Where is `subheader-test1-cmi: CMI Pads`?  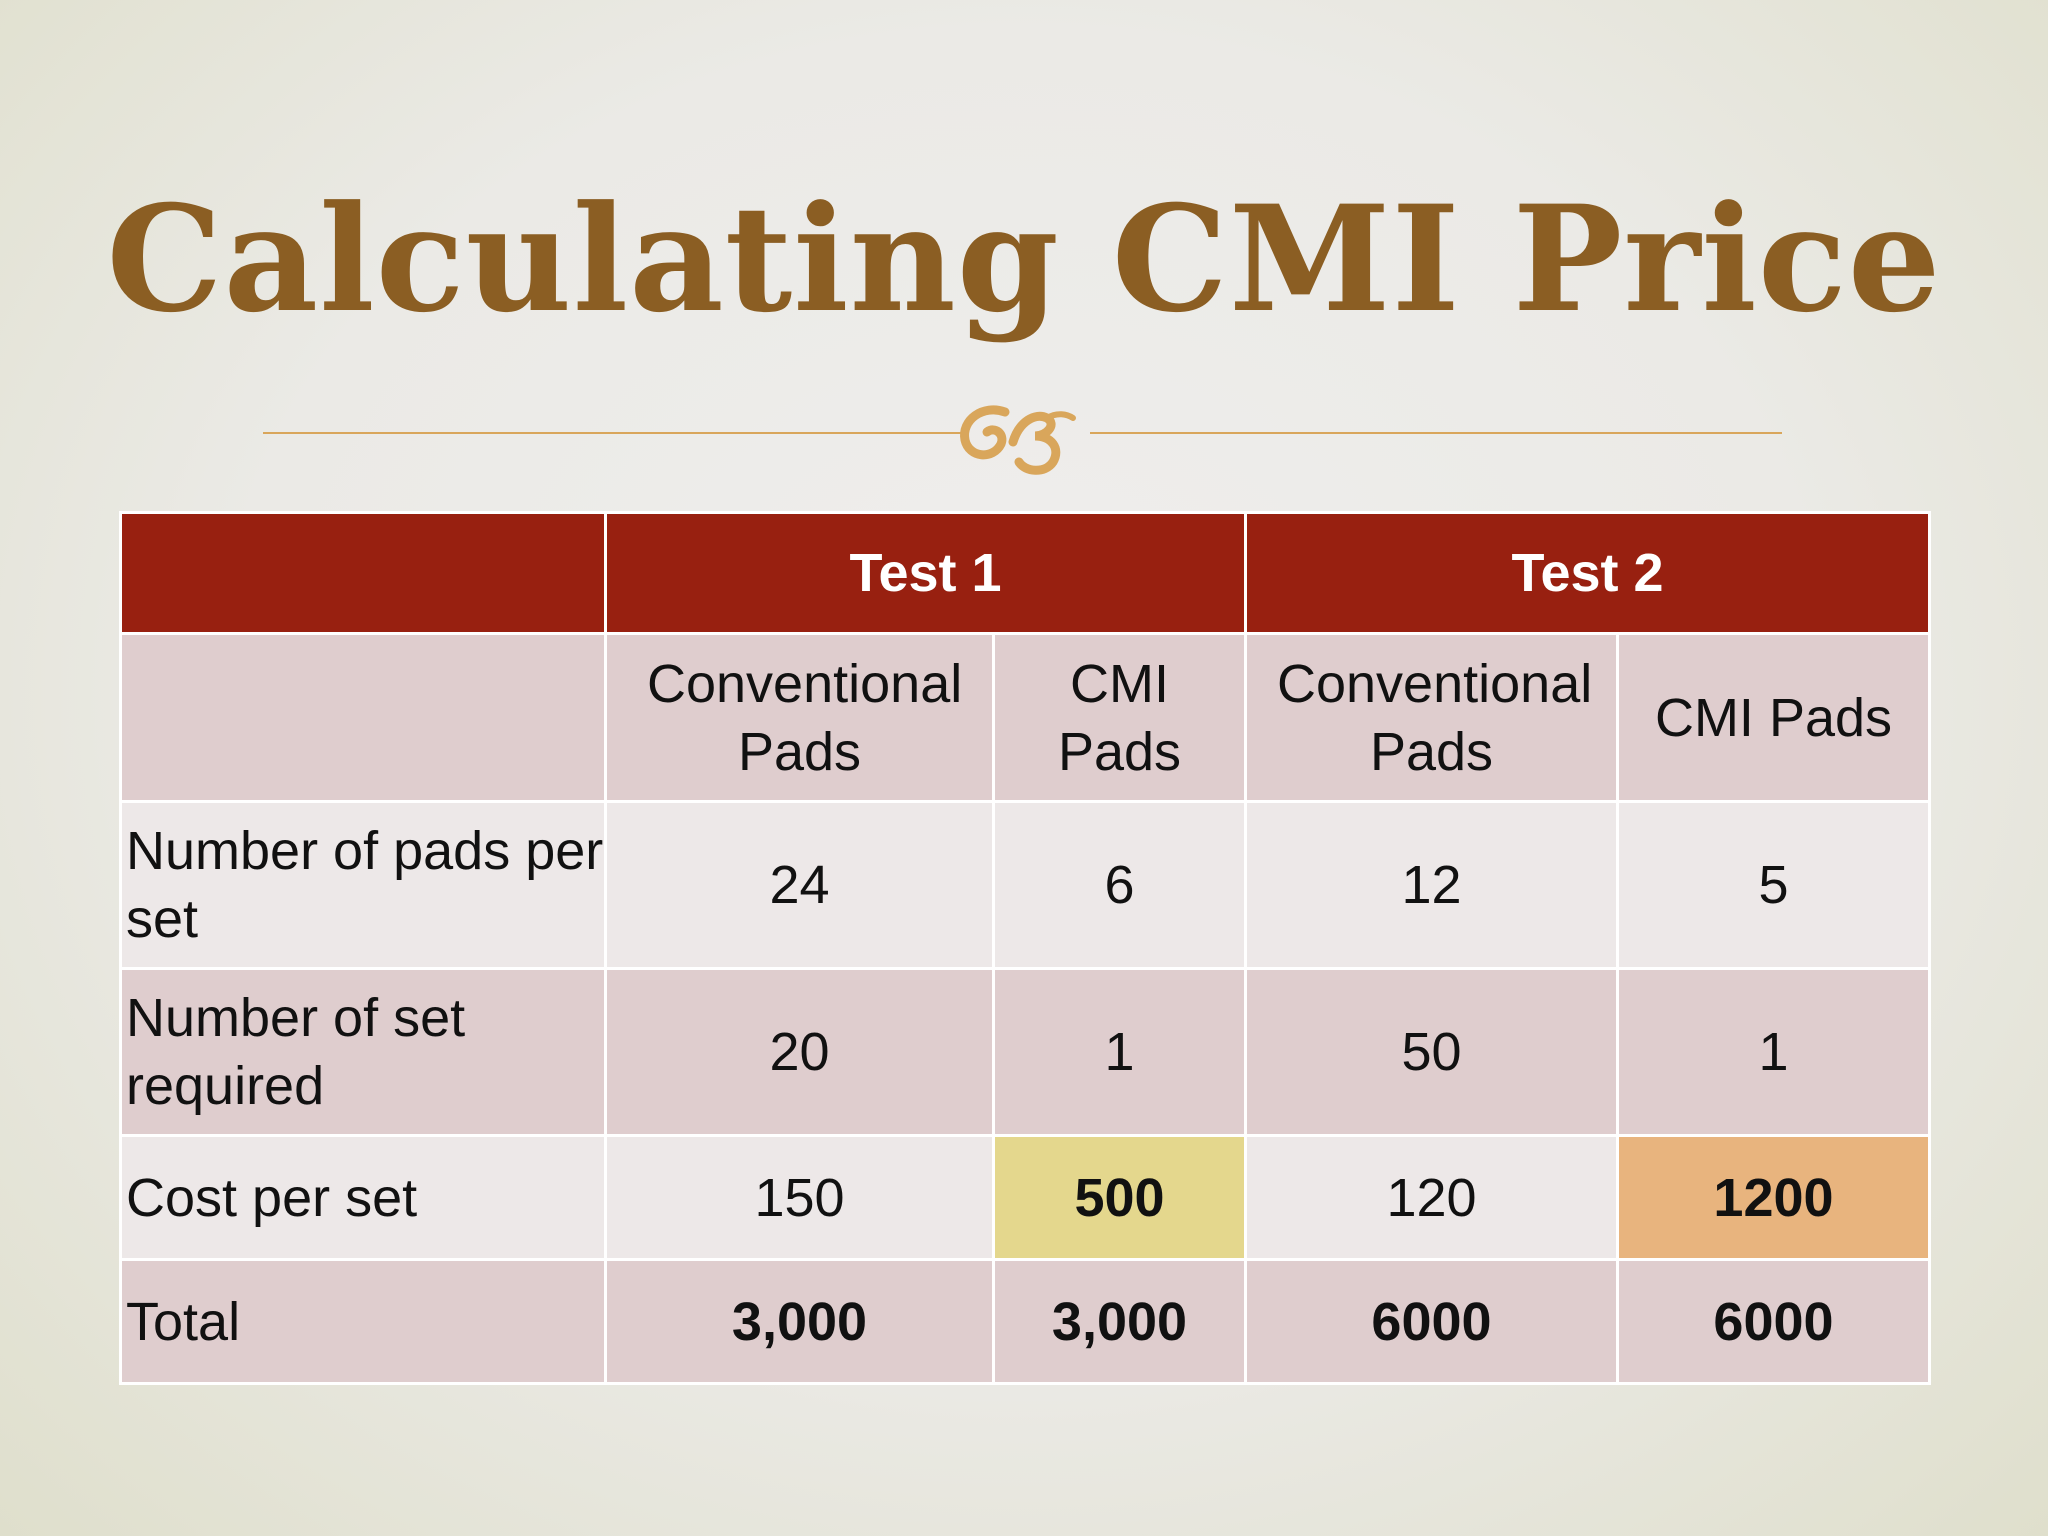 subheader-test1-cmi: CMI Pads is located at coordinates (1119, 717).